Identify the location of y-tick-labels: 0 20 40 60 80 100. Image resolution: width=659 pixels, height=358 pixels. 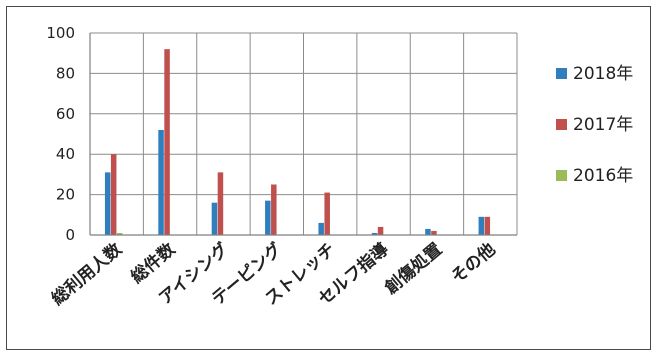
(60, 134).